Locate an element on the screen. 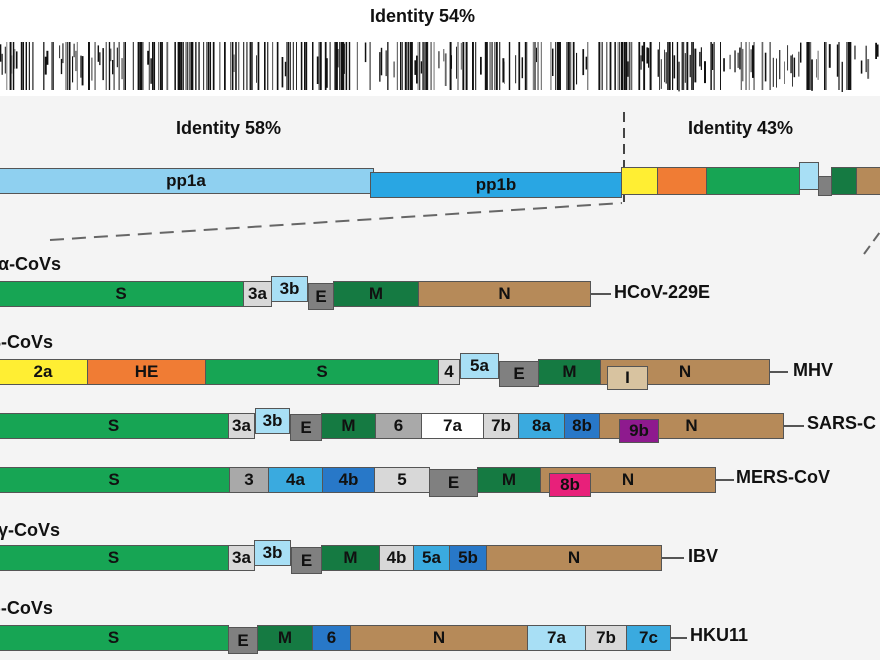 This screenshot has width=880, height=660. genome-lightblue-segment is located at coordinates (809, 176).